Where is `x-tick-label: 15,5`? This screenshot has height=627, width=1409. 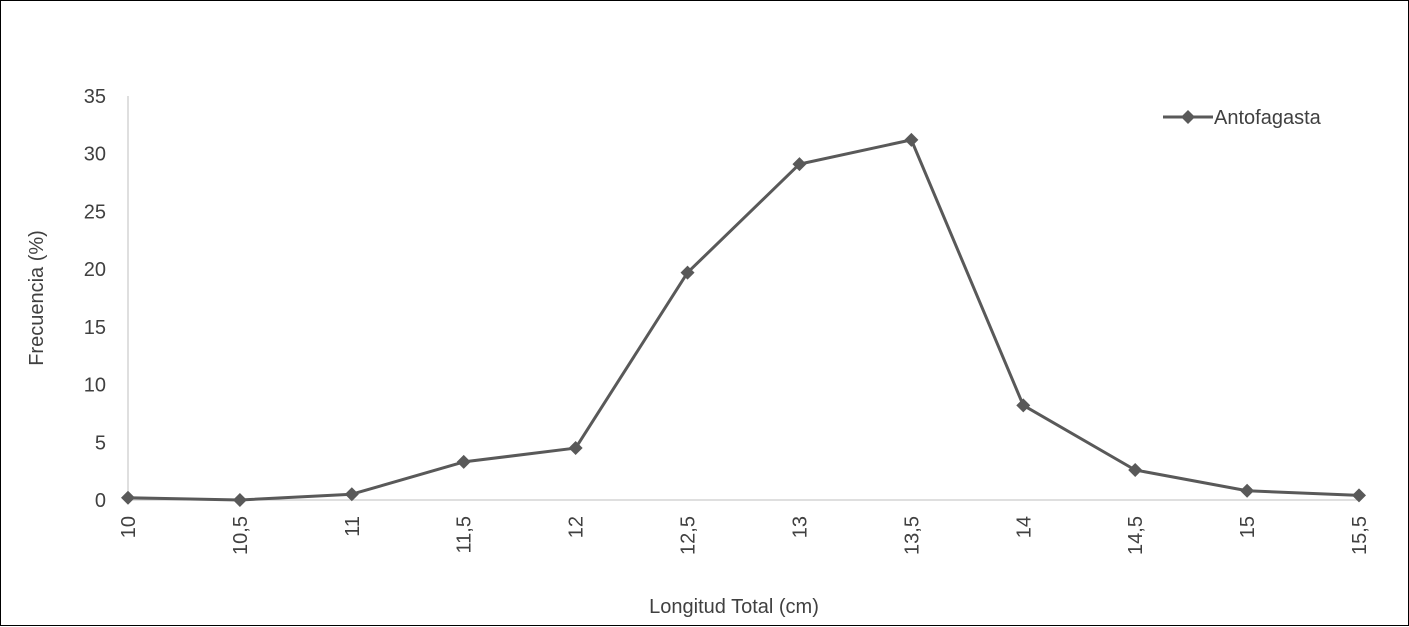
x-tick-label: 15,5 is located at coordinates (1360, 535).